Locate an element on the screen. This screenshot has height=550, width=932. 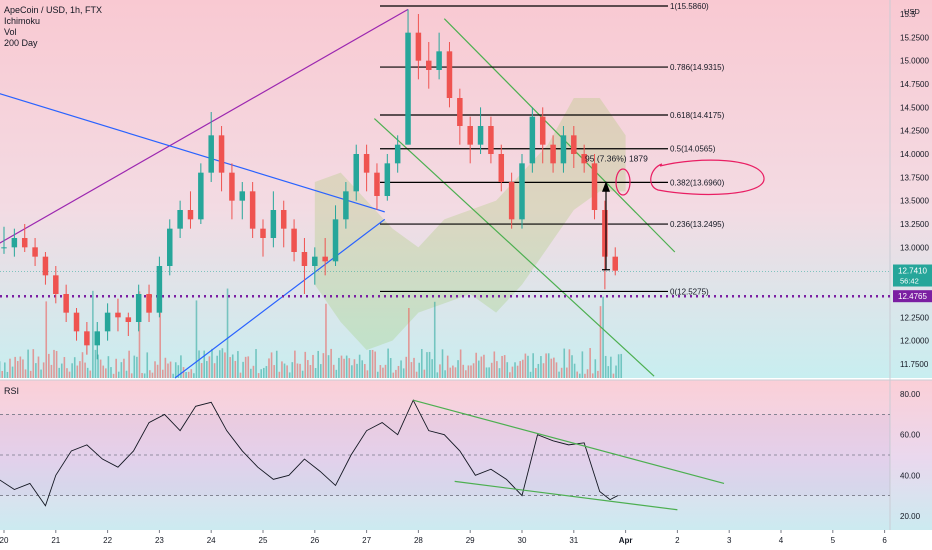
fib-label-0.618: 0.618(14.4175) is located at coordinates (697, 115).